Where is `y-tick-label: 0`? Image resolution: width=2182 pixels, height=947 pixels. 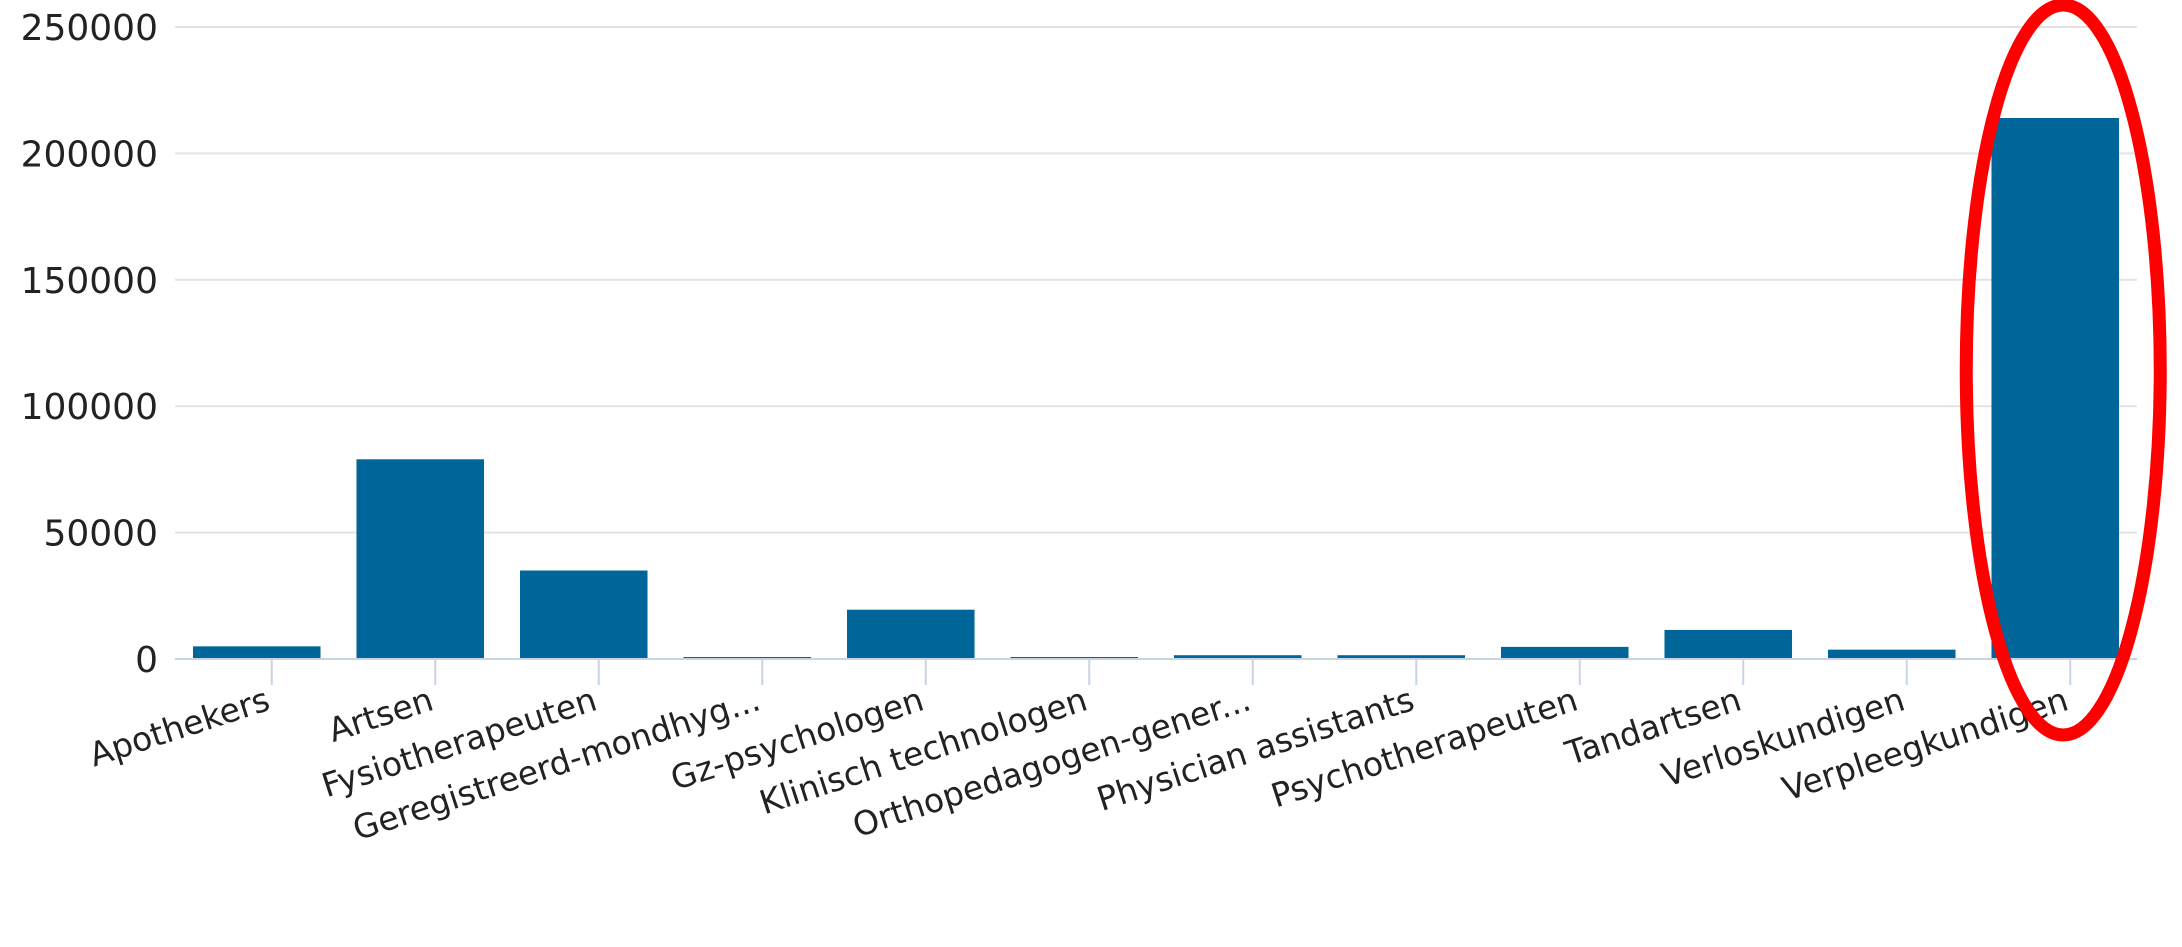
y-tick-label: 0 is located at coordinates (146, 660).